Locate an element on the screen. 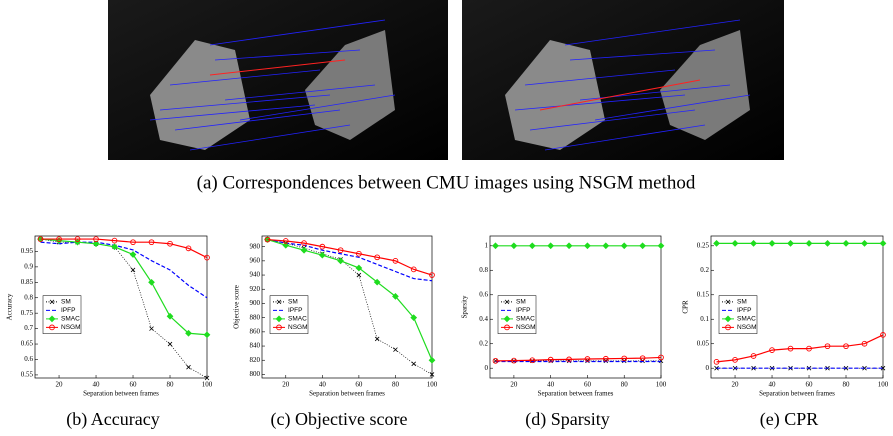  y-axis-label: Sparsity is located at coordinates (465, 306).